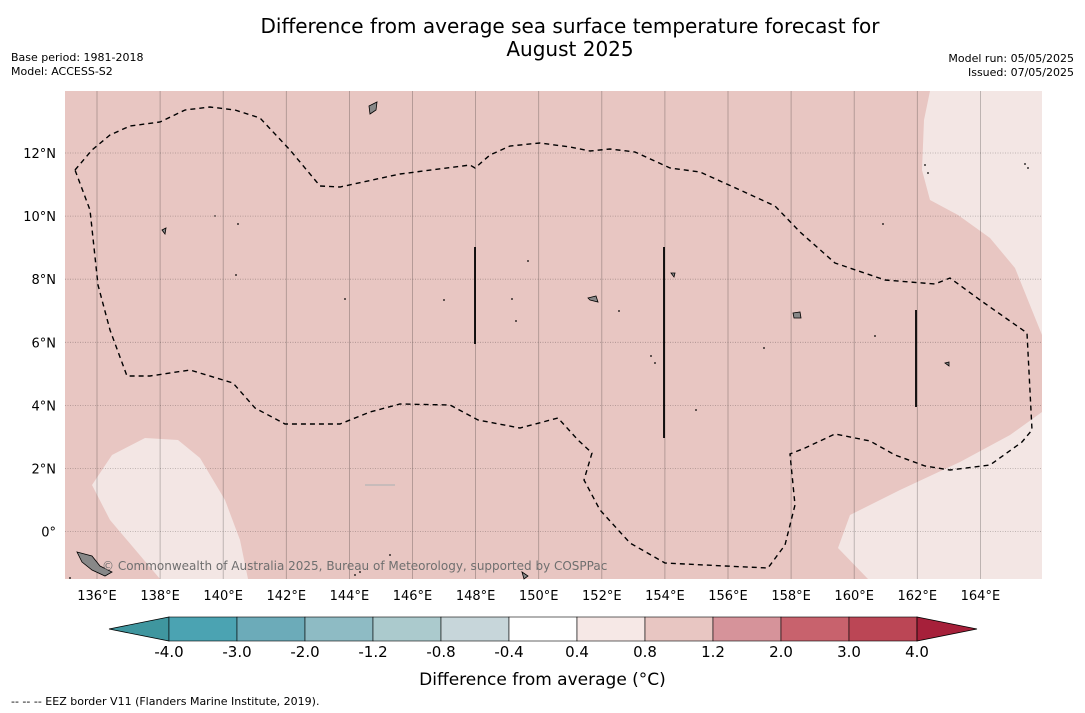 The width and height of the screenshot is (1085, 713). What do you see at coordinates (237, 652) in the screenshot?
I see `colorbar-tick-label: -3.0` at bounding box center [237, 652].